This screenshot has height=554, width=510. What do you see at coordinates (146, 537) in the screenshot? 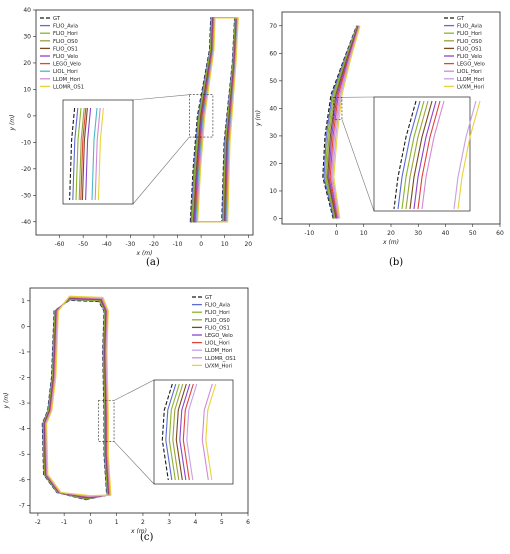
I see `caption-c: (c)` at bounding box center [146, 537].